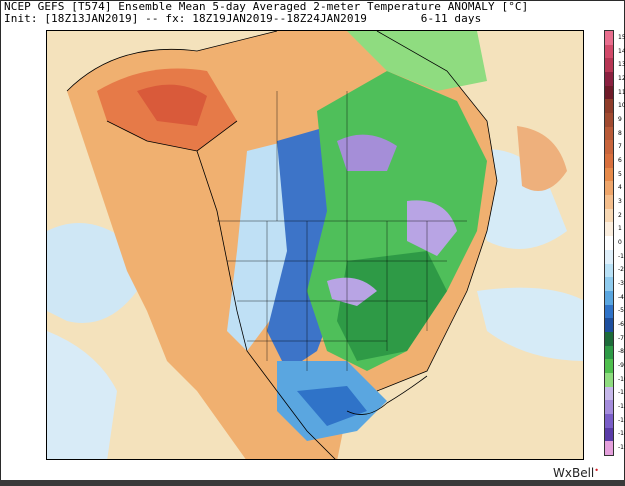  Describe the element at coordinates (621, 106) in the screenshot. I see `colorbar-tick-label: 10` at that location.